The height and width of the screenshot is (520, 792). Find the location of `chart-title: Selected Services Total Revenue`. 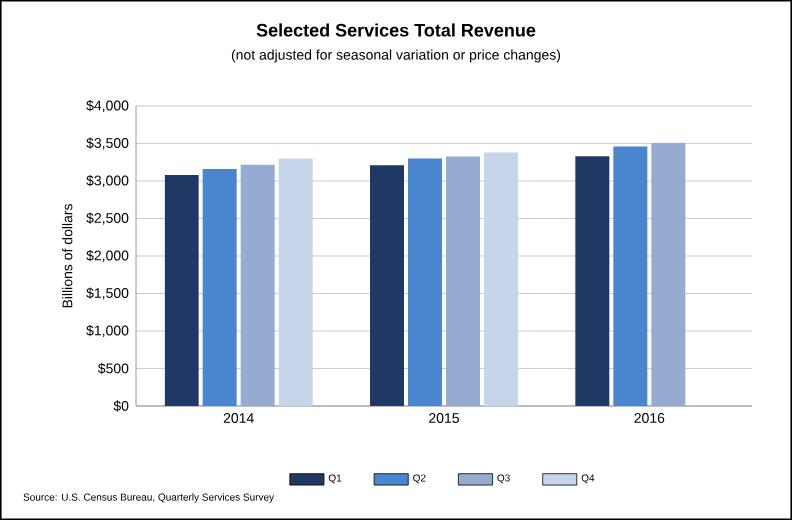

chart-title: Selected Services Total Revenue is located at coordinates (396, 30).